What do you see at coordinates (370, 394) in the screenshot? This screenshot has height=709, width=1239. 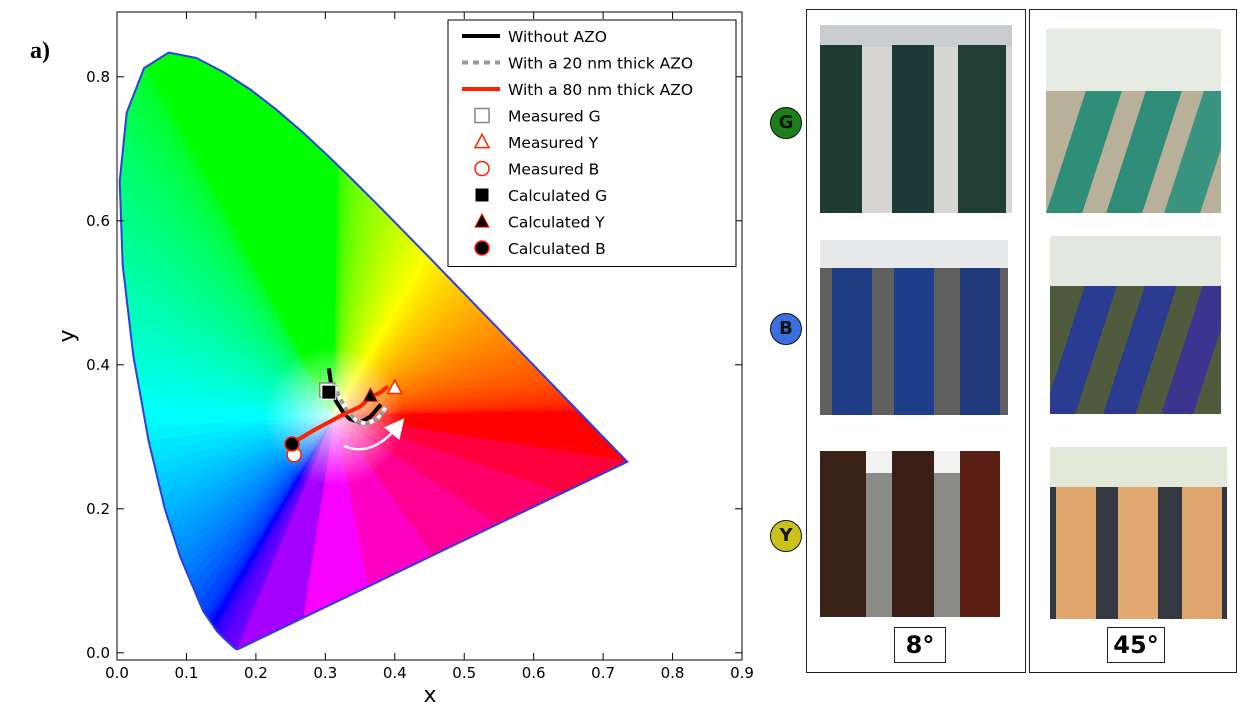 I see `marker-calculated-y` at bounding box center [370, 394].